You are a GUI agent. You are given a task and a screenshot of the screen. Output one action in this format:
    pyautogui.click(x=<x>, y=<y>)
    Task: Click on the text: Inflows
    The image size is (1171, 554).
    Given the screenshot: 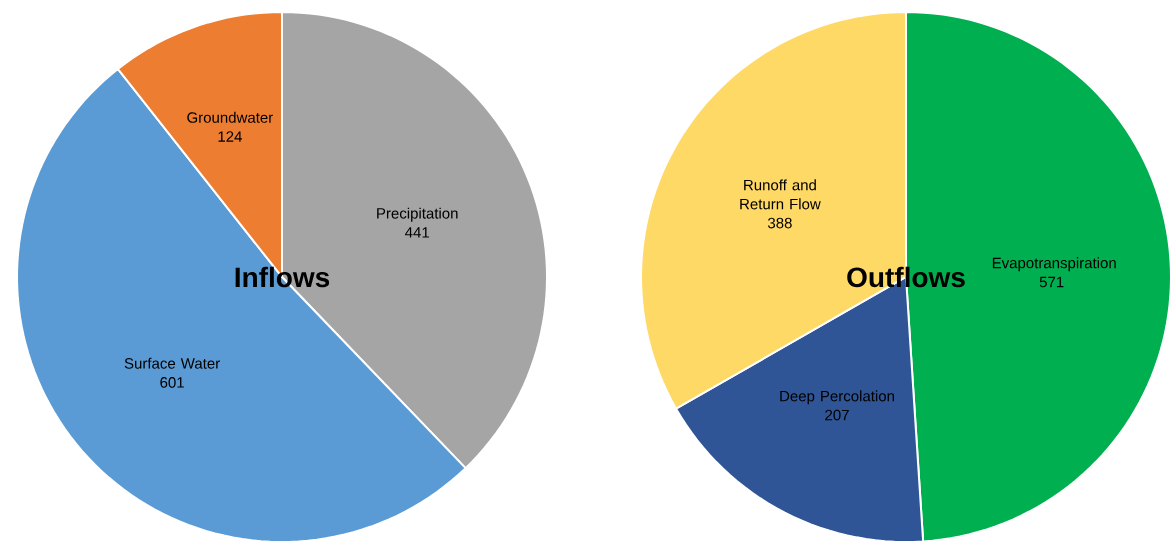 What is the action you would take?
    pyautogui.click(x=282, y=277)
    